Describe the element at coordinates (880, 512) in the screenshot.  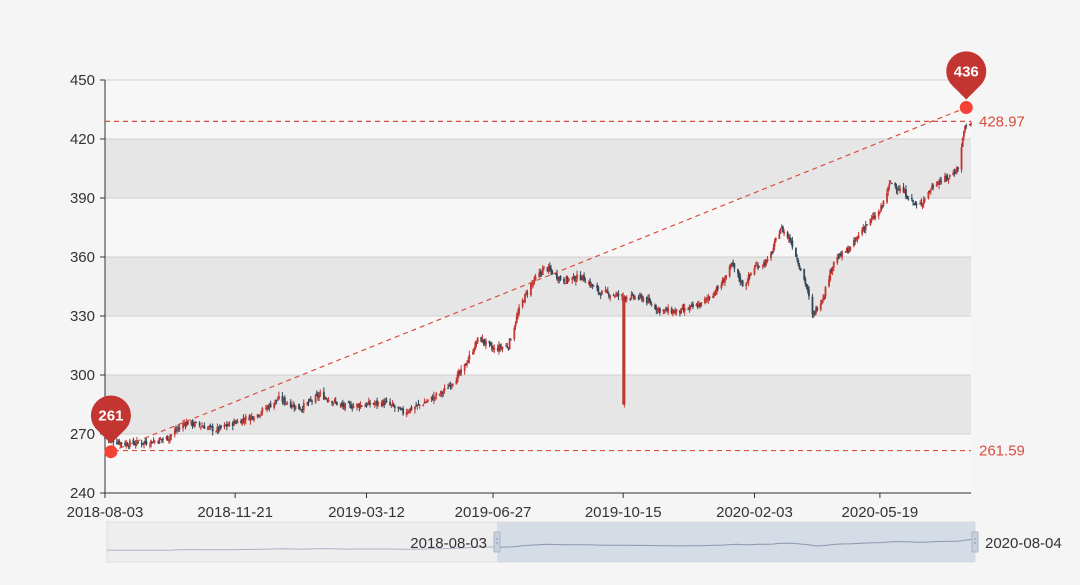
I see `x-tick-label: 2020-05-19` at that location.